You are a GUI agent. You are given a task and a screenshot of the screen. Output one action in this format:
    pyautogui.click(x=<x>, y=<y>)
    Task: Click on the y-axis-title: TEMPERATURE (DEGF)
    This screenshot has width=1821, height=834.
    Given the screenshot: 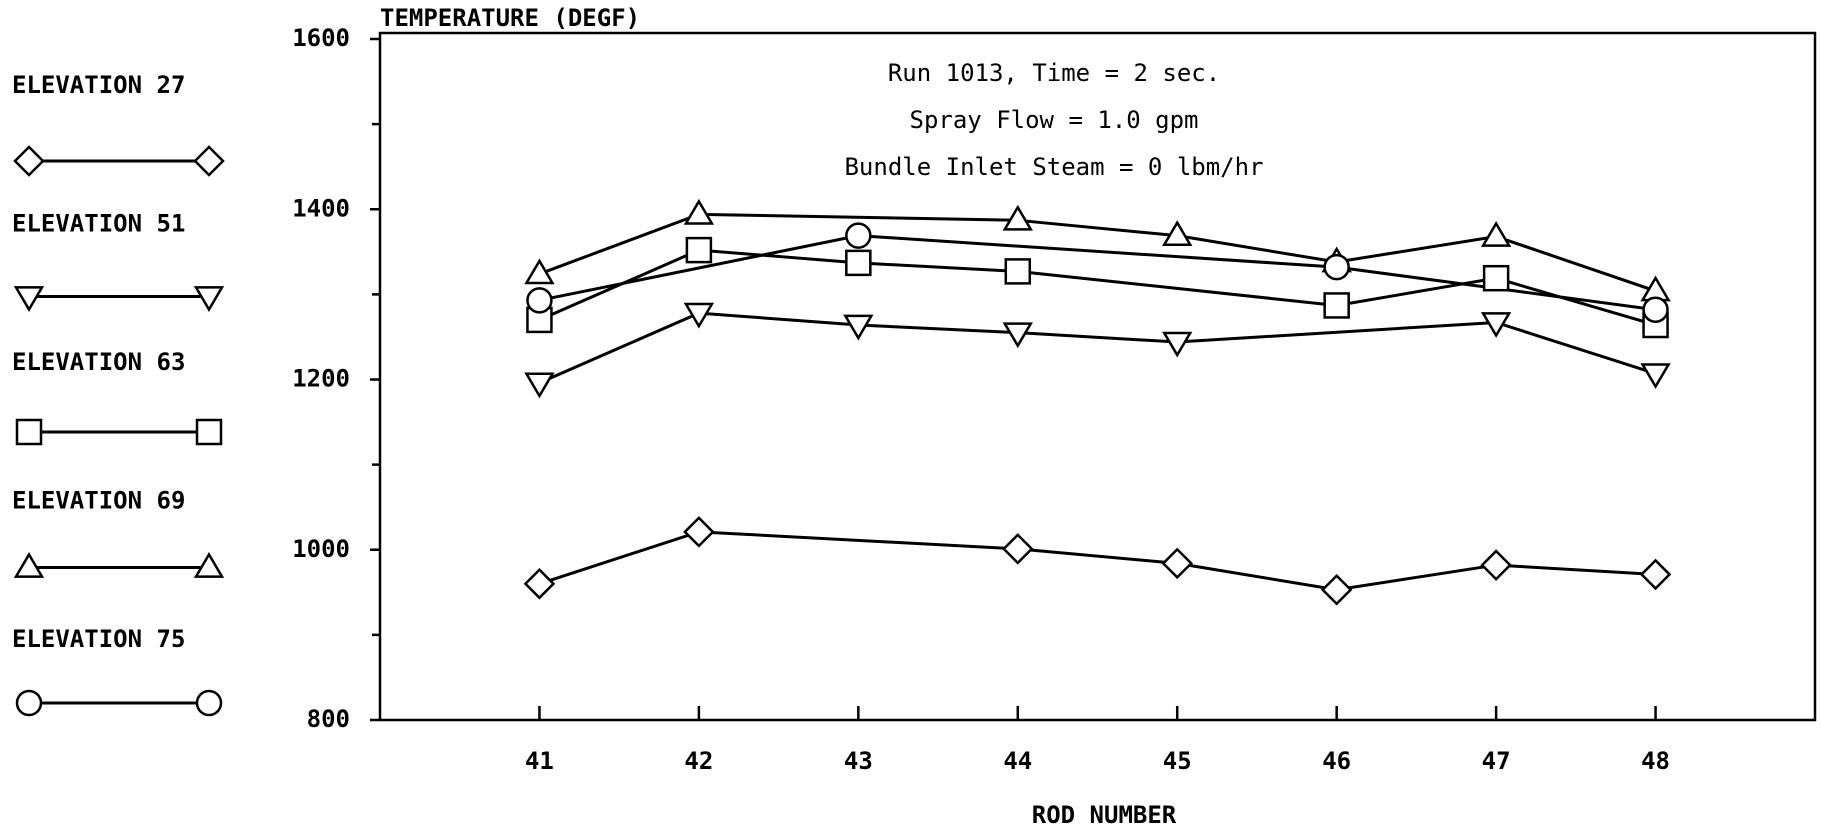 What is the action you would take?
    pyautogui.click(x=510, y=18)
    